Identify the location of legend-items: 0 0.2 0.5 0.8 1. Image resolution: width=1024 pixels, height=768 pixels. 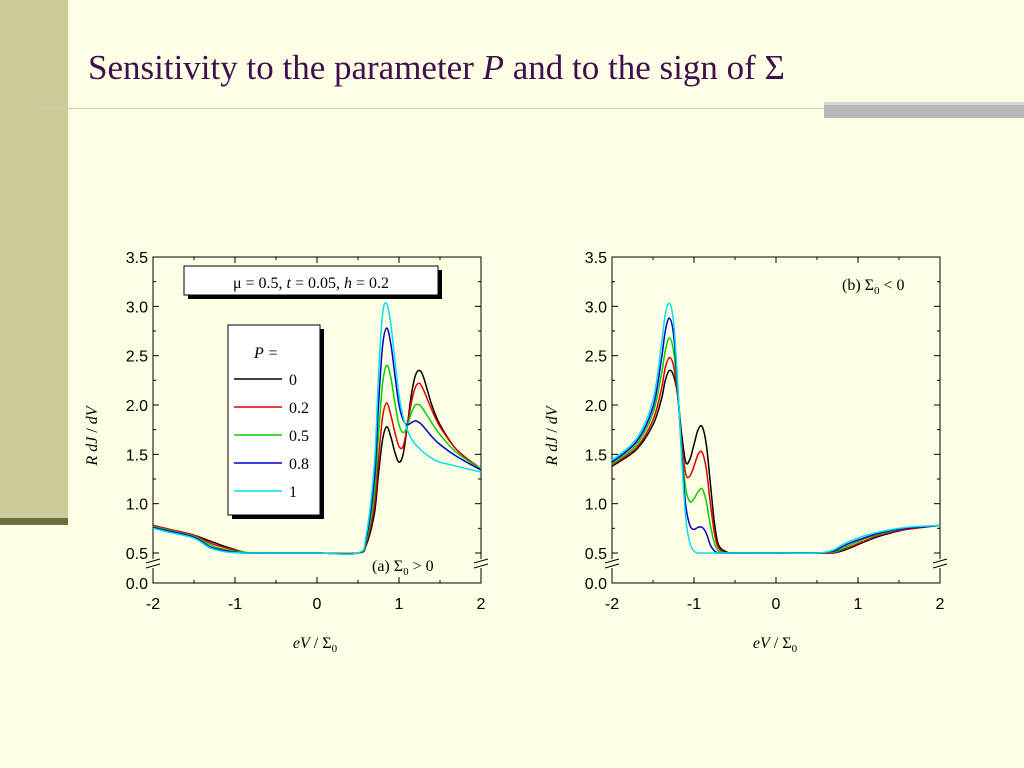
(271, 436).